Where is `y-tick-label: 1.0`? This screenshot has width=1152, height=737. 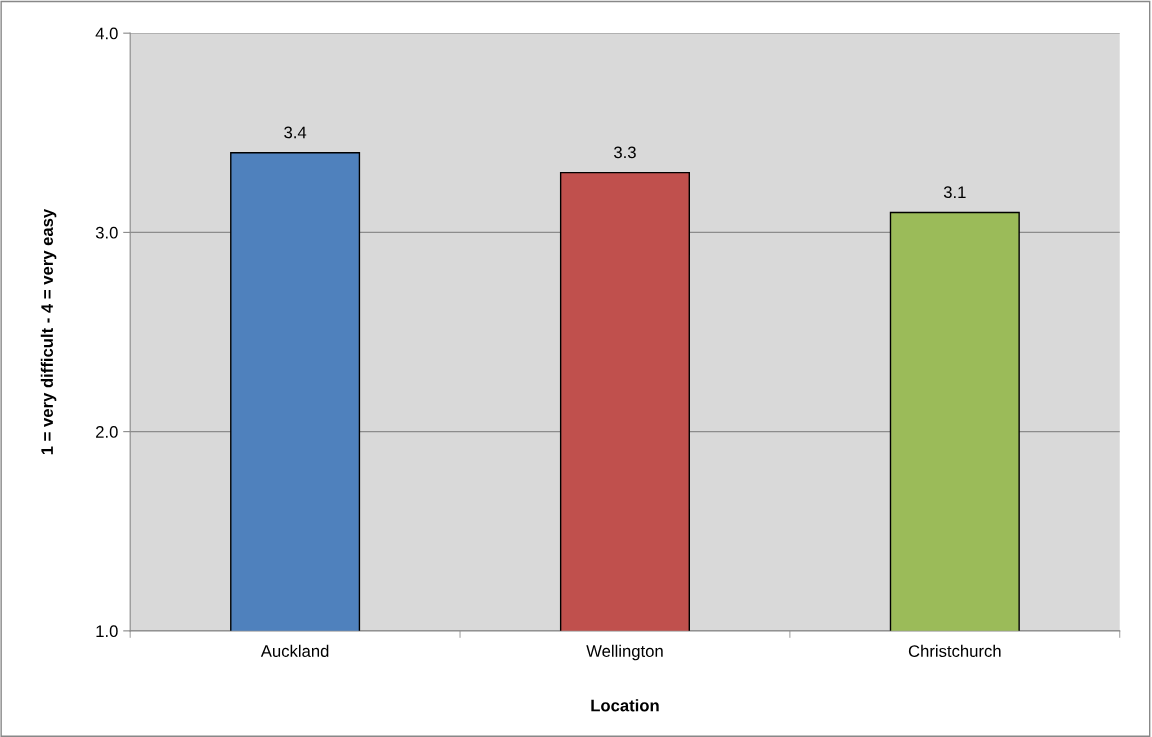 y-tick-label: 1.0 is located at coordinates (107, 631).